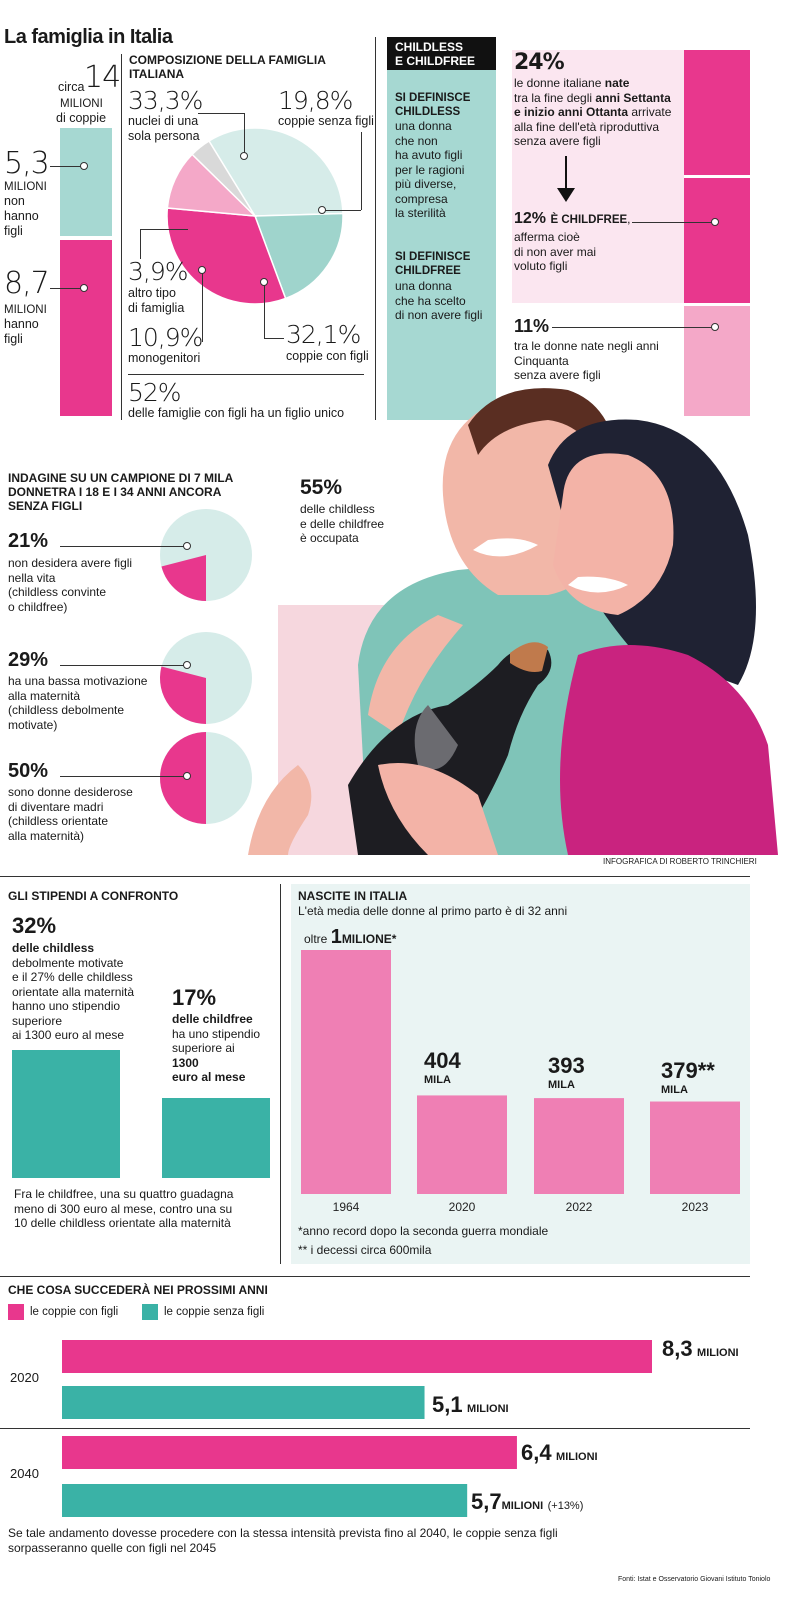 The height and width of the screenshot is (1597, 800). What do you see at coordinates (24, 1377) in the screenshot?
I see `future-year-2020: 2020` at bounding box center [24, 1377].